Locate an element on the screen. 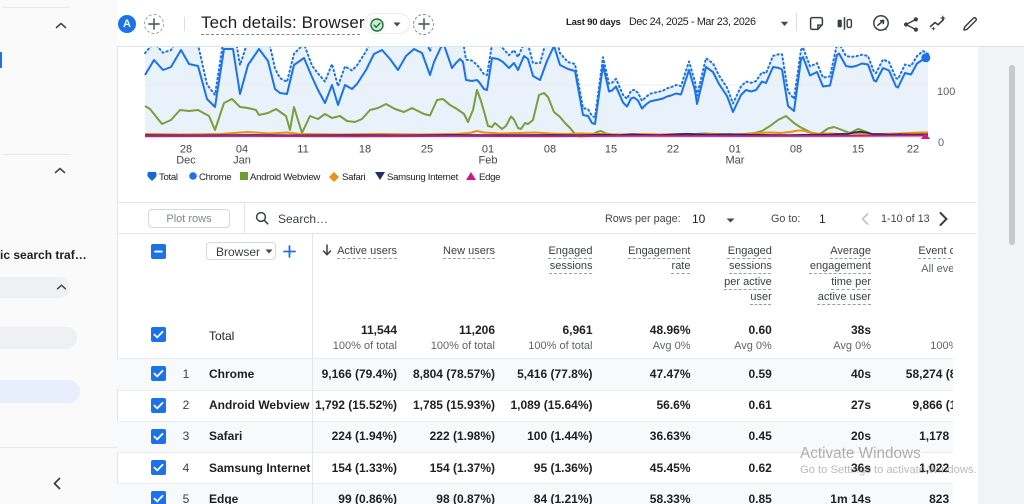 This screenshot has height=504, width=1024. svg-text: Dec is located at coordinates (186, 161).